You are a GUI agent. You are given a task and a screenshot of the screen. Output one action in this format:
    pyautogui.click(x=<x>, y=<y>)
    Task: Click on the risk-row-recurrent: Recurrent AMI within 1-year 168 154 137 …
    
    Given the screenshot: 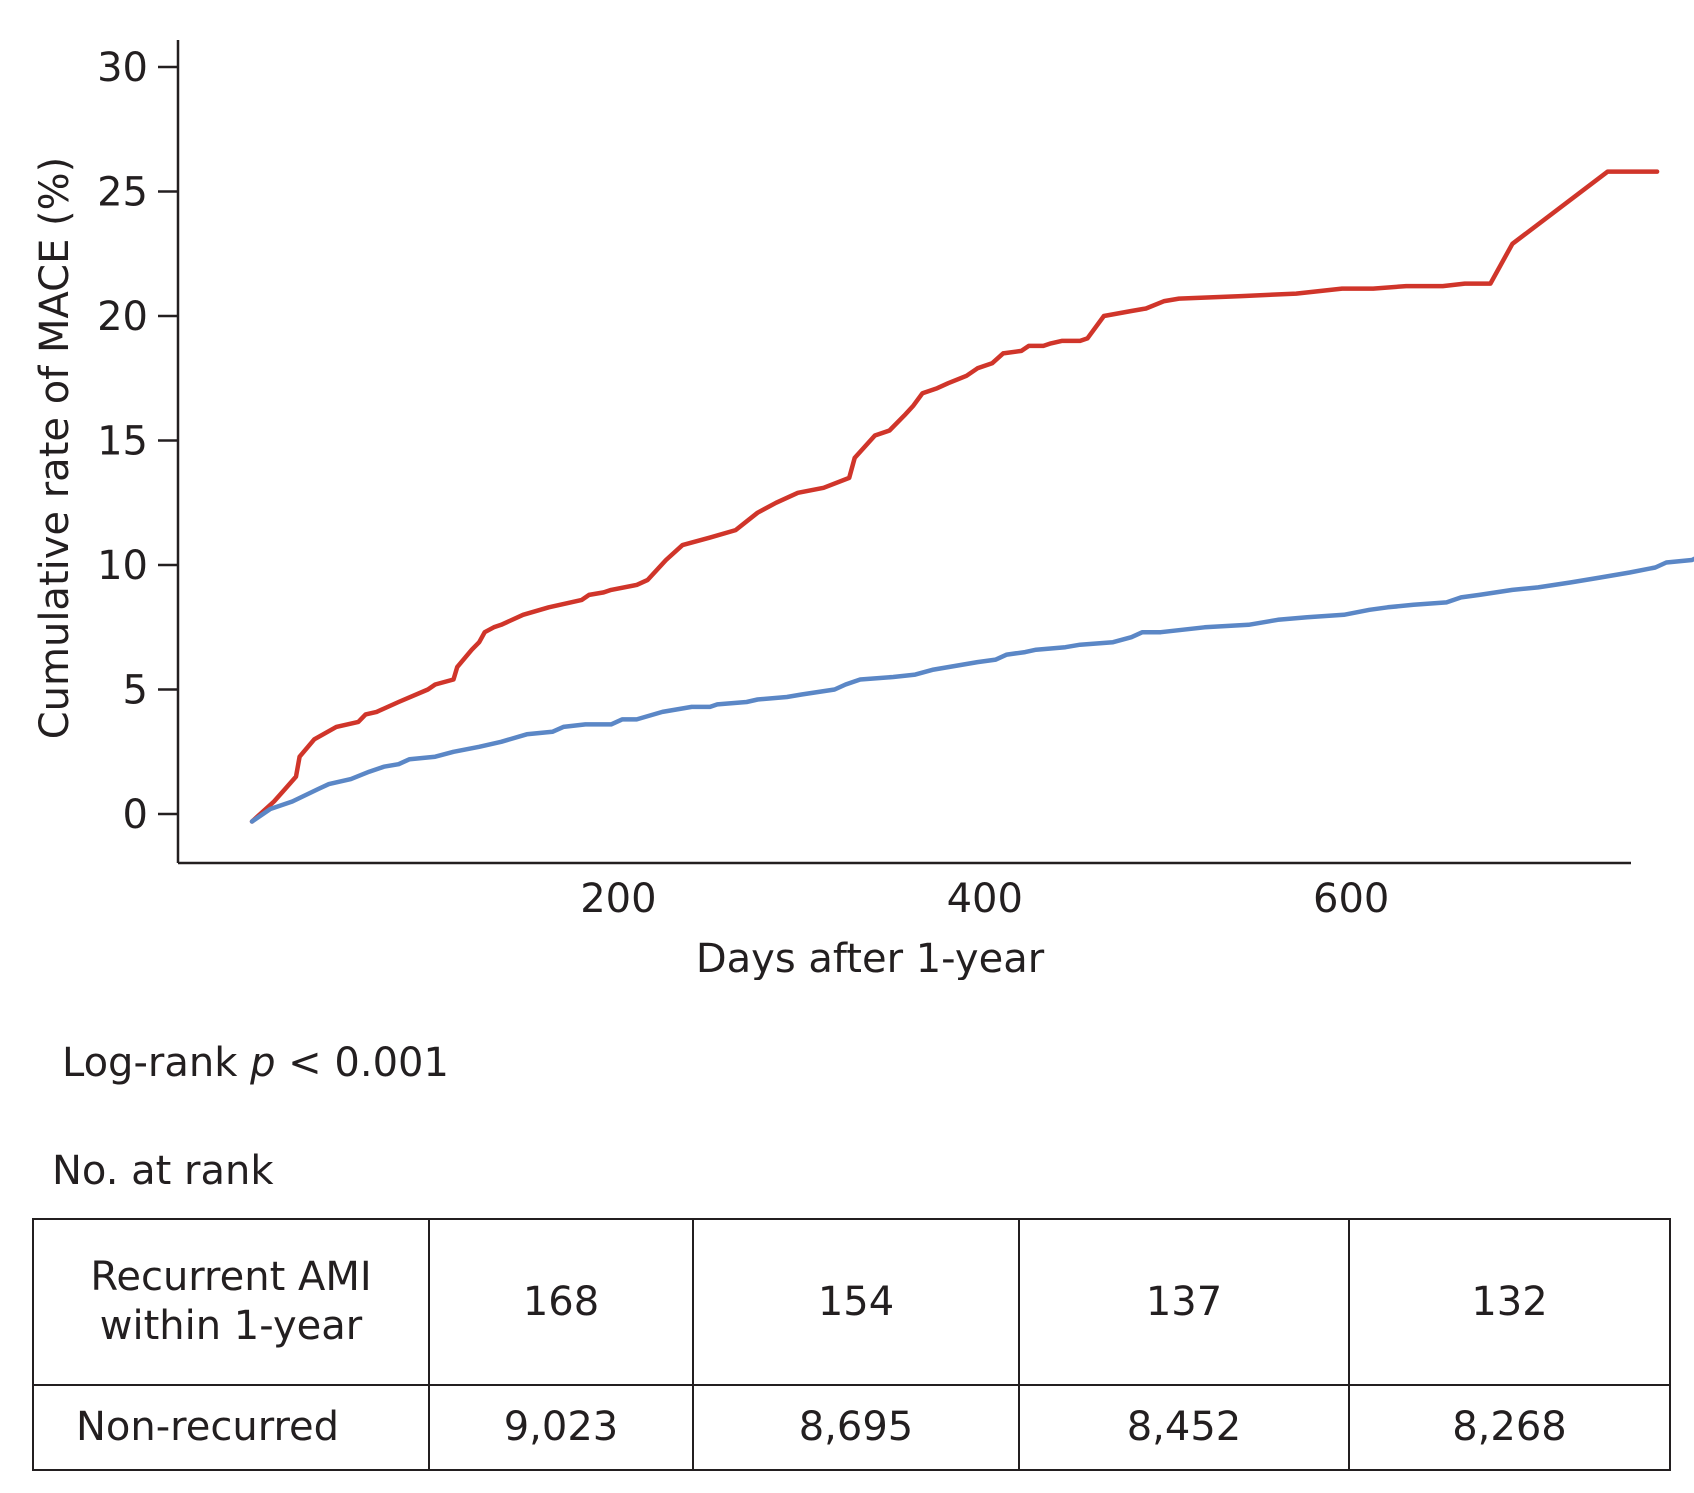 What is the action you would take?
    pyautogui.click(x=851, y=1302)
    